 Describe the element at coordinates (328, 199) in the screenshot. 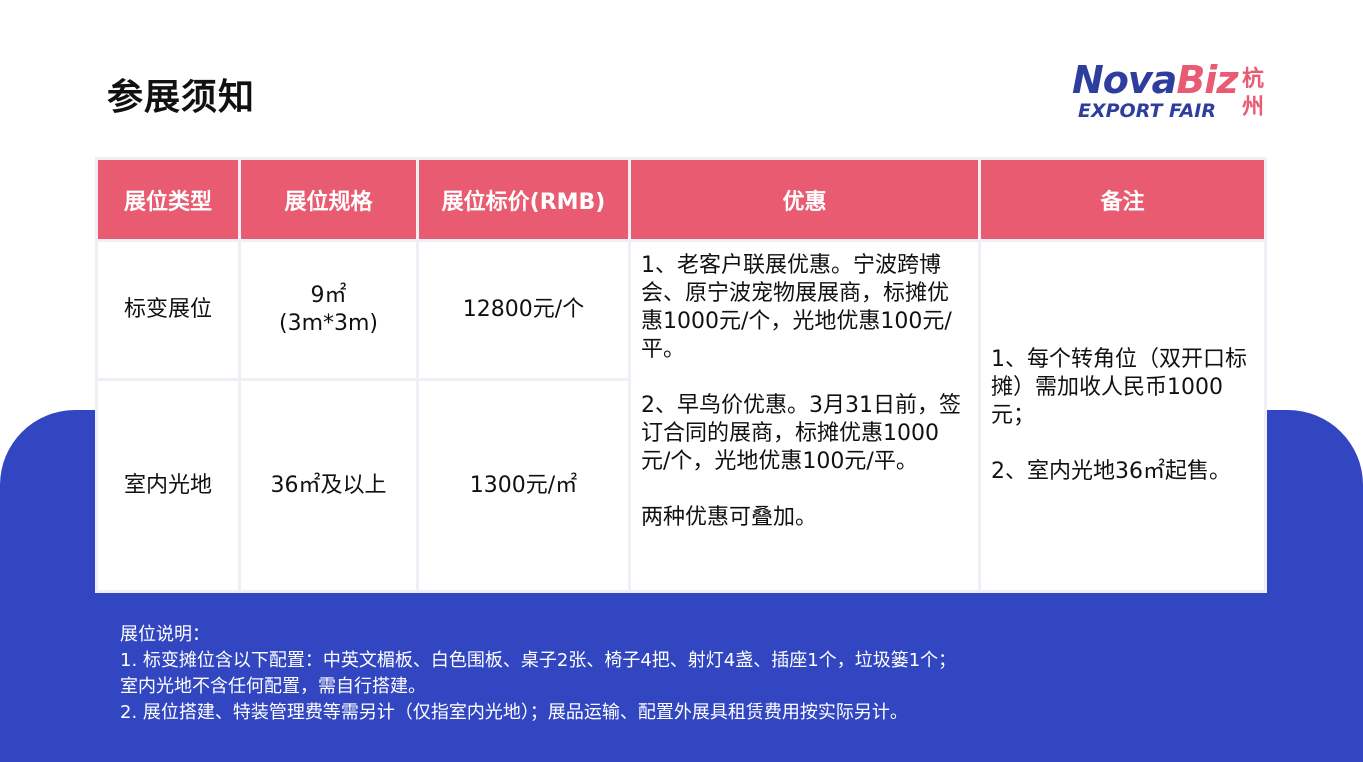

I see `header-spec: 展位规格` at that location.